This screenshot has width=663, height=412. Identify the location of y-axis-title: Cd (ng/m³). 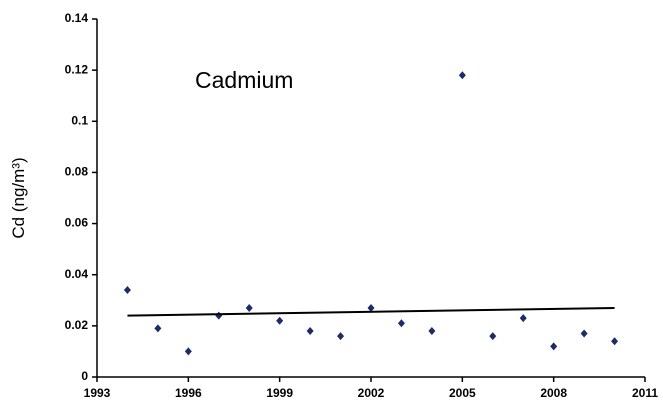
(18, 197).